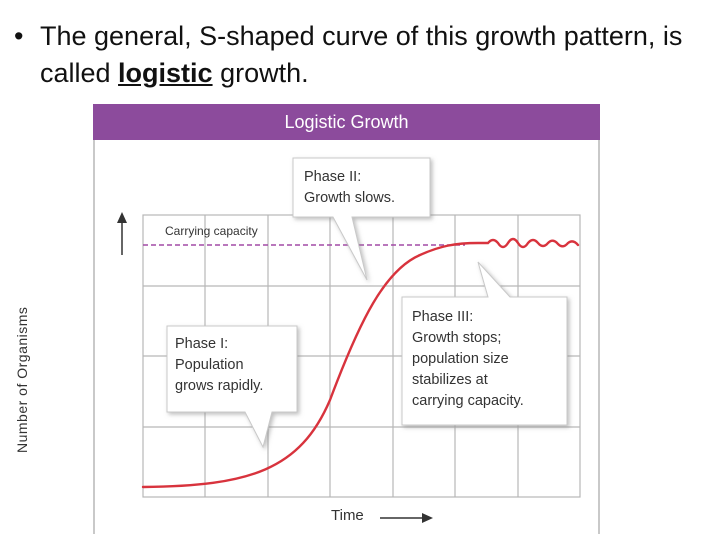 This screenshot has height=540, width=720. Describe the element at coordinates (122, 233) in the screenshot. I see `y-axis-arrow` at that location.